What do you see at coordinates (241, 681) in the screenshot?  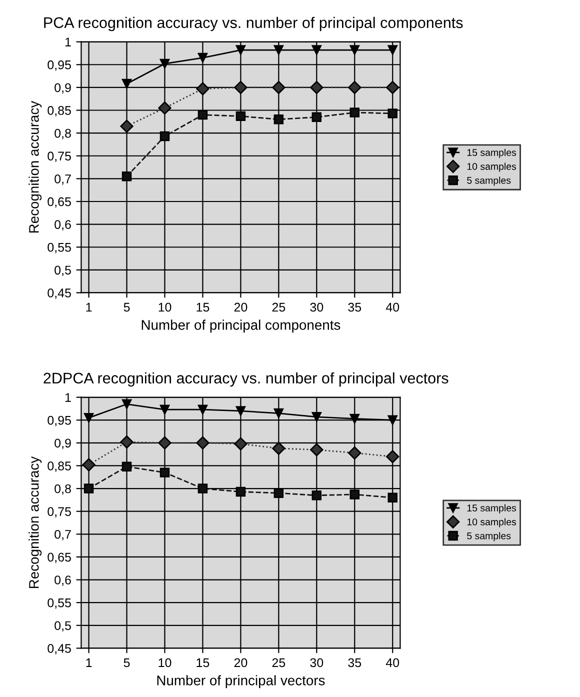 I see `x-axis-title: Number of principal vectors` at bounding box center [241, 681].